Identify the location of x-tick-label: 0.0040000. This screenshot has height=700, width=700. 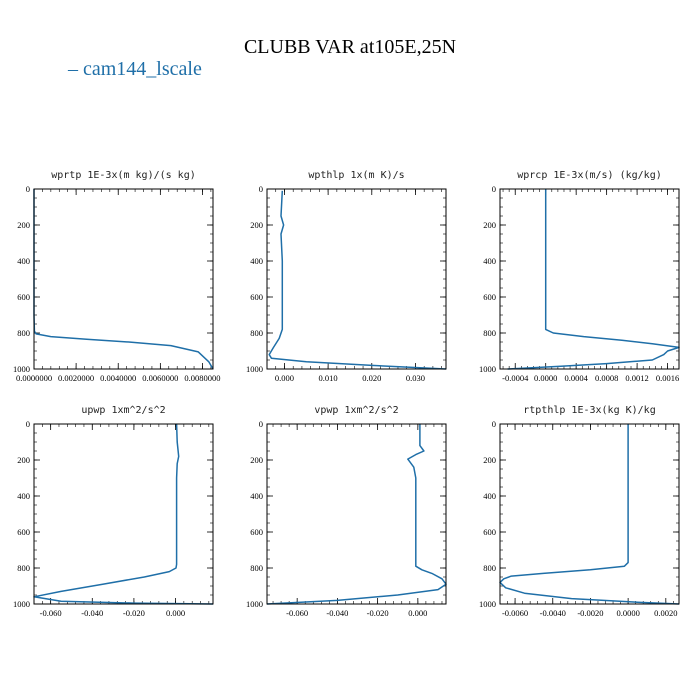
(118, 378).